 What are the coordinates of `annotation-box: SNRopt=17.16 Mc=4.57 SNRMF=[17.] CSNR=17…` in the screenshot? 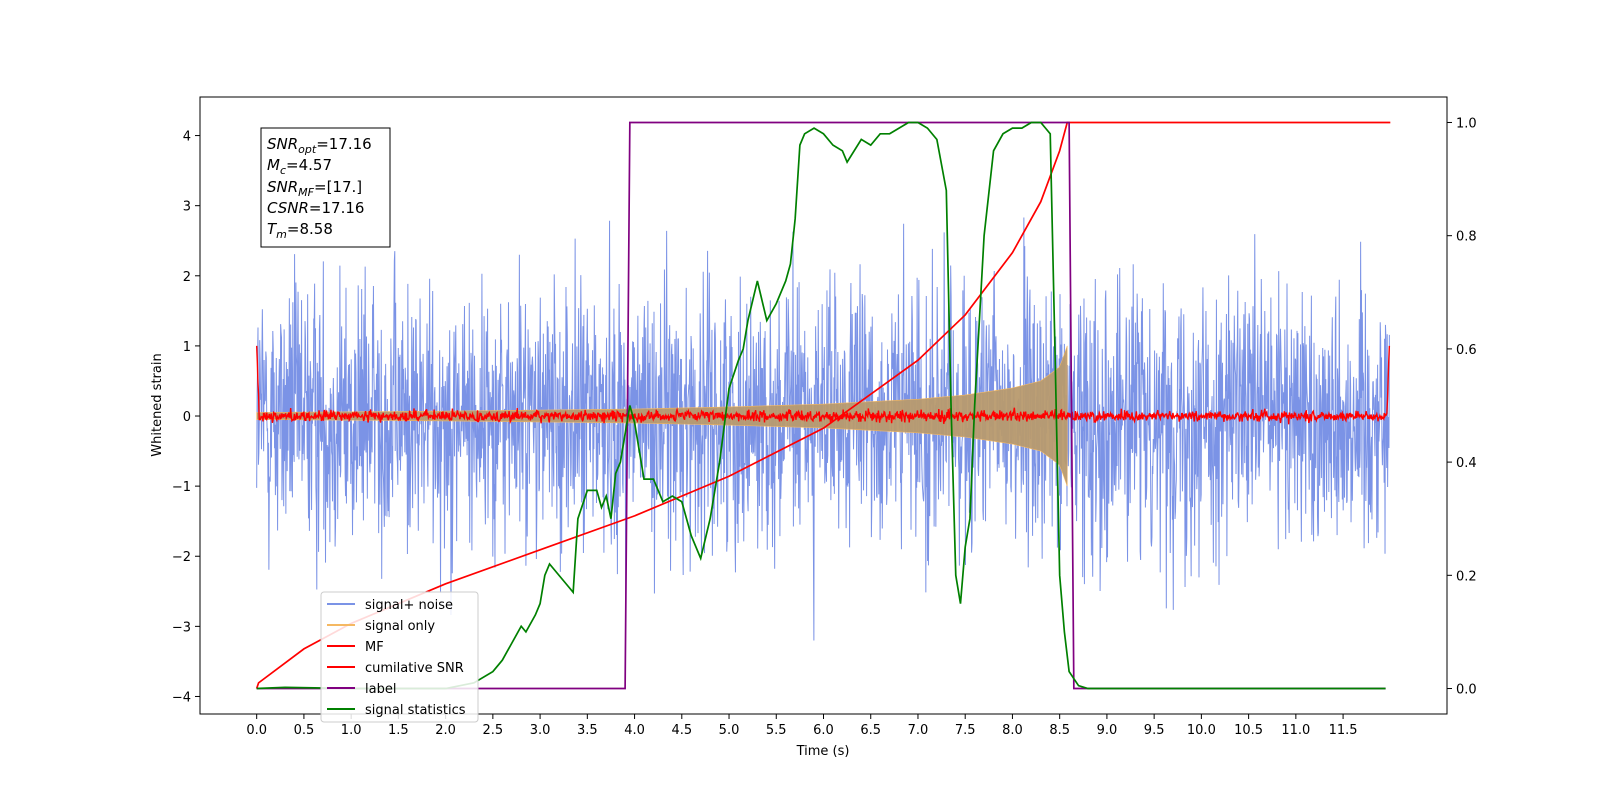 It's located at (325, 187).